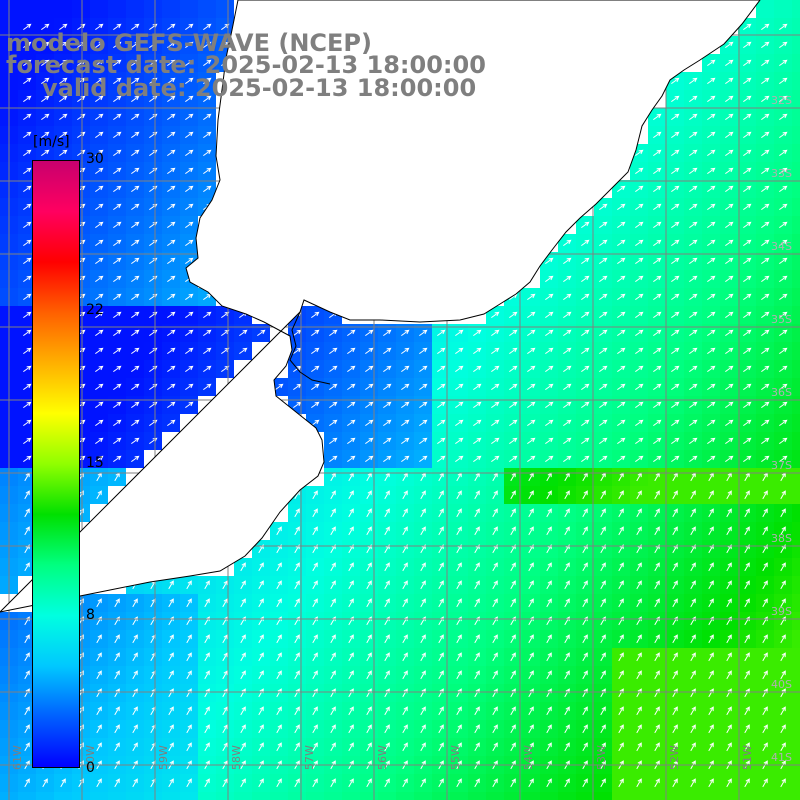 The width and height of the screenshot is (800, 800). What do you see at coordinates (382, 757) in the screenshot?
I see `longitude-label: 56W` at bounding box center [382, 757].